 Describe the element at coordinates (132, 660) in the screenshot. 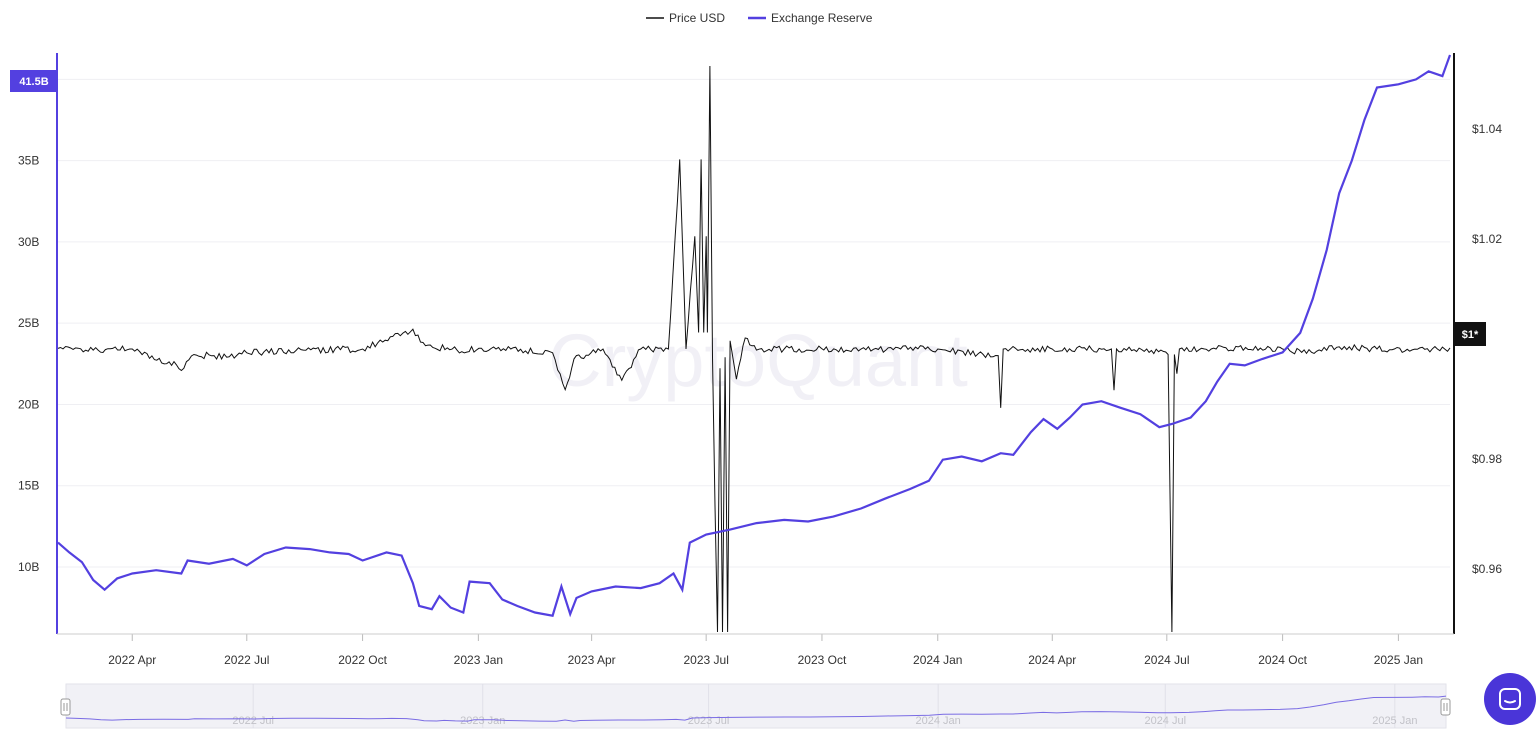

I see `x-tick-label: 2022 Apr` at that location.